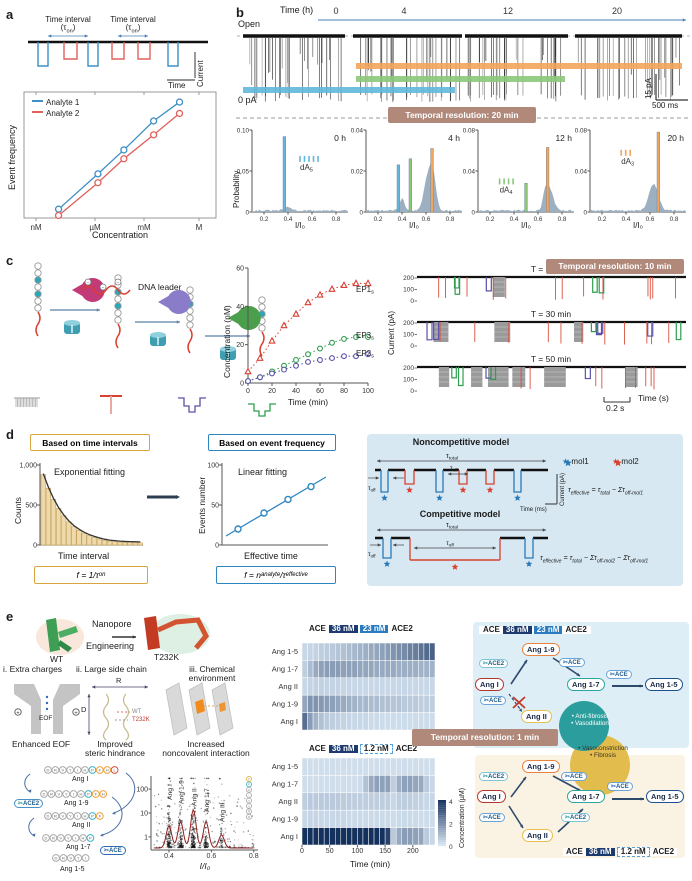  What do you see at coordinates (90, 472) in the screenshot?
I see `d-exponential-fitting-label: Exponential fitting` at bounding box center [90, 472].